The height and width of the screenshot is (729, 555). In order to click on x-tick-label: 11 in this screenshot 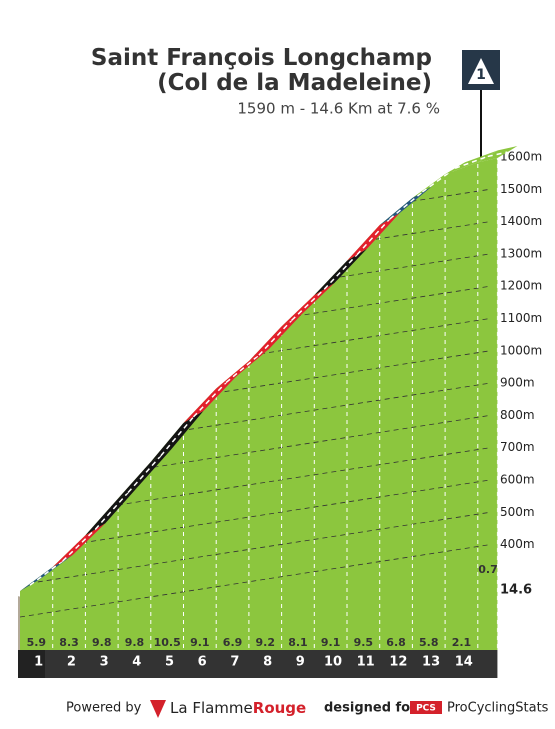, I will do `click(366, 662)`.